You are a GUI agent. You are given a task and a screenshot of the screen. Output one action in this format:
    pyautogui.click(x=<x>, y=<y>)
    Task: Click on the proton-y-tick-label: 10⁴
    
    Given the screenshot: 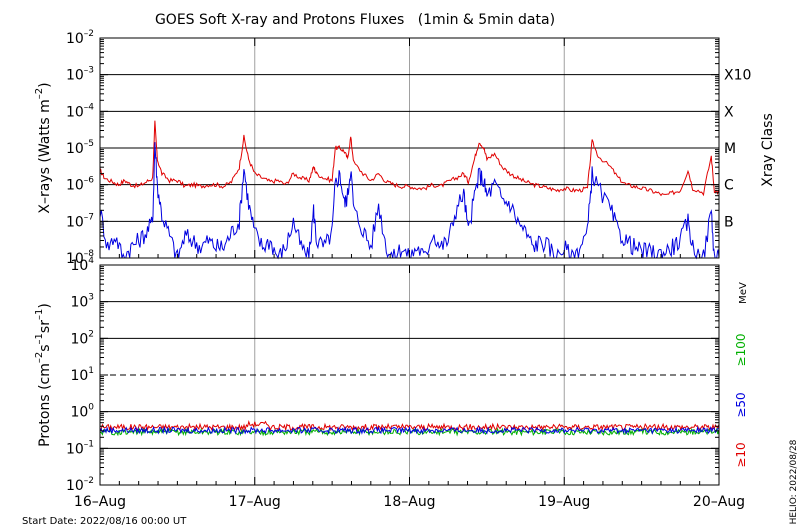 What is the action you would take?
    pyautogui.click(x=82, y=265)
    